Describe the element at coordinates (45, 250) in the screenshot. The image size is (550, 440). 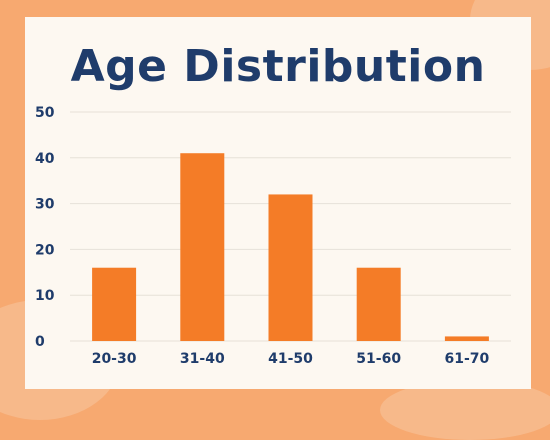
I see `y-tick-label: 20` at that location.